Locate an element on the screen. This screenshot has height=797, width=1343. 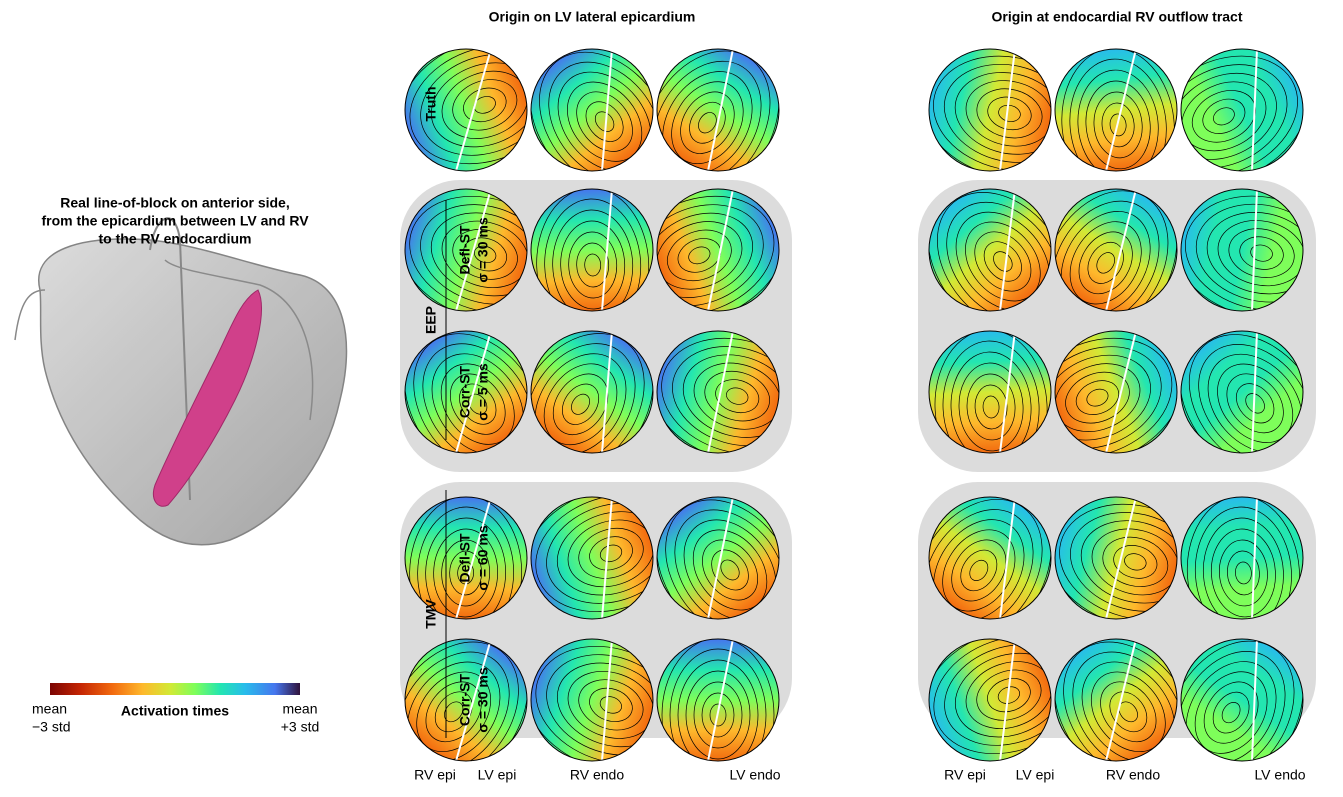
row-label: Truth is located at coordinates (431, 104).